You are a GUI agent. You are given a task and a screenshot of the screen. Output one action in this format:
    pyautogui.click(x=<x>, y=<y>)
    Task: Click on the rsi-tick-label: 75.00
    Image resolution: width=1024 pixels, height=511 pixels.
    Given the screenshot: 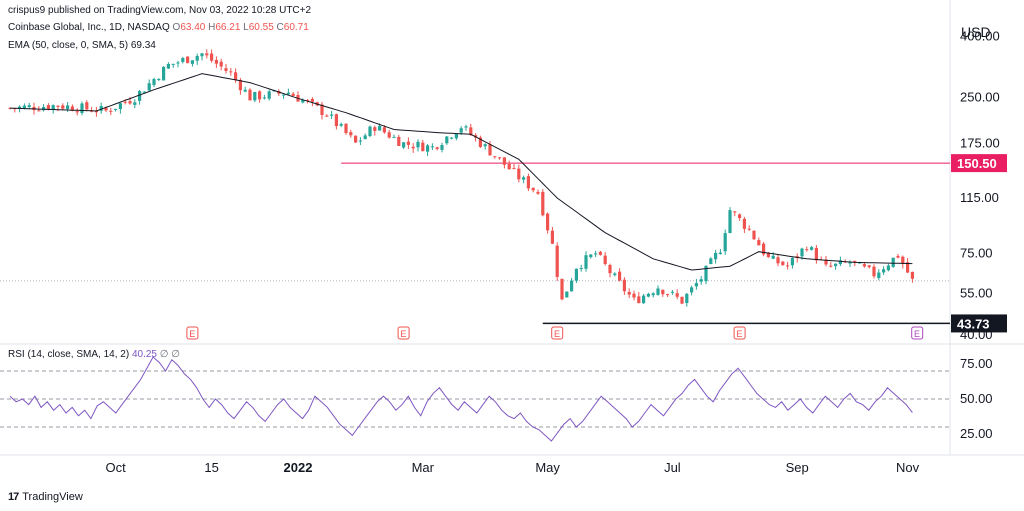 What is the action you would take?
    pyautogui.click(x=976, y=363)
    